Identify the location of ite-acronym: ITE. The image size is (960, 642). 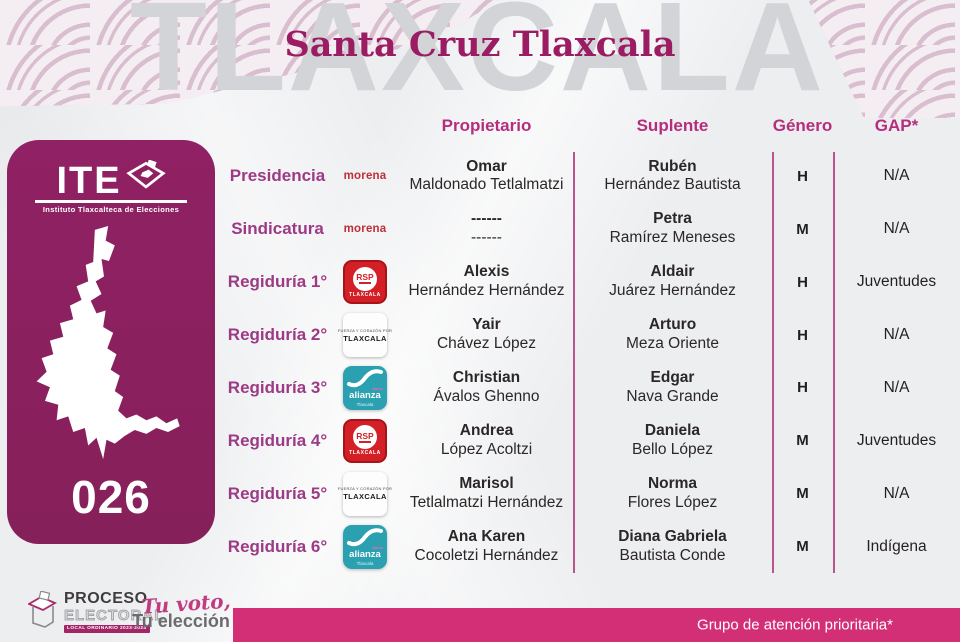
(89, 180).